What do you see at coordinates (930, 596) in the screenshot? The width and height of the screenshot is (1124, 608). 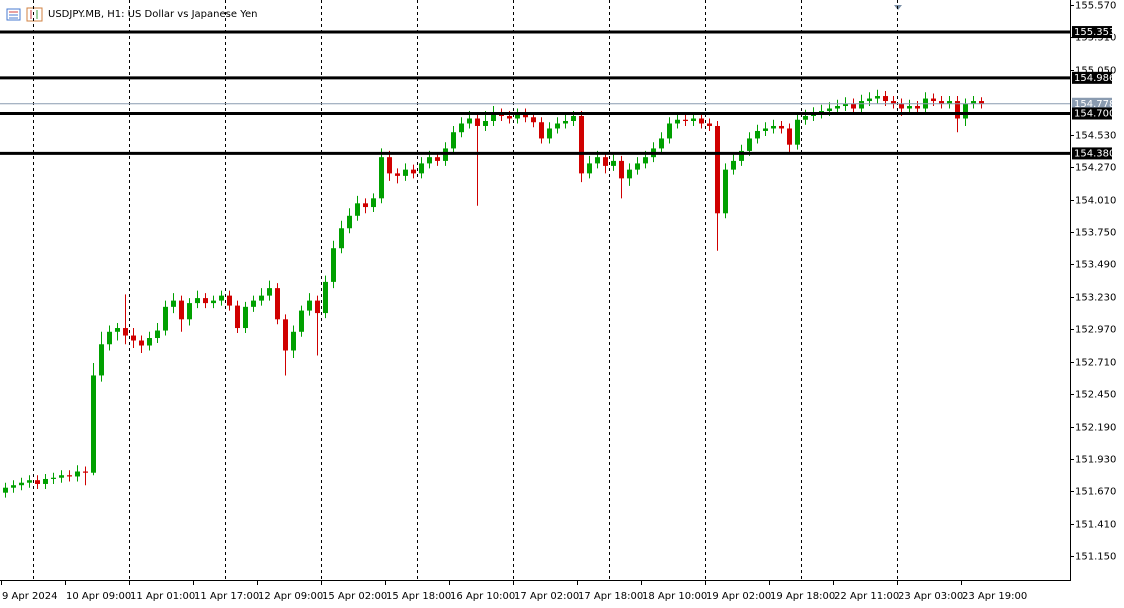 I see `x-tick-label: 23 Apr 03:00` at bounding box center [930, 596].